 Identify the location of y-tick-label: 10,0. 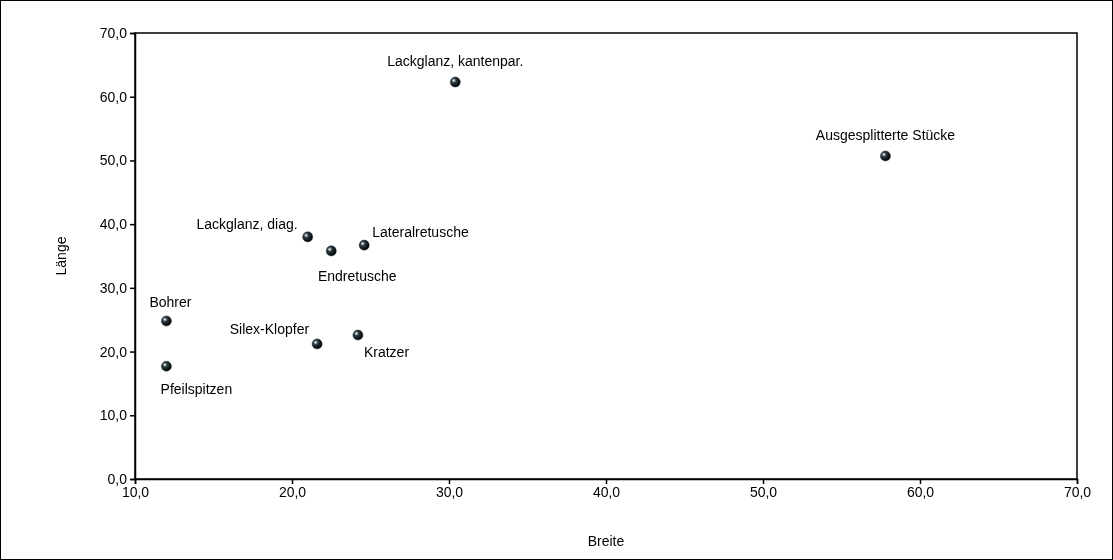
(113, 415).